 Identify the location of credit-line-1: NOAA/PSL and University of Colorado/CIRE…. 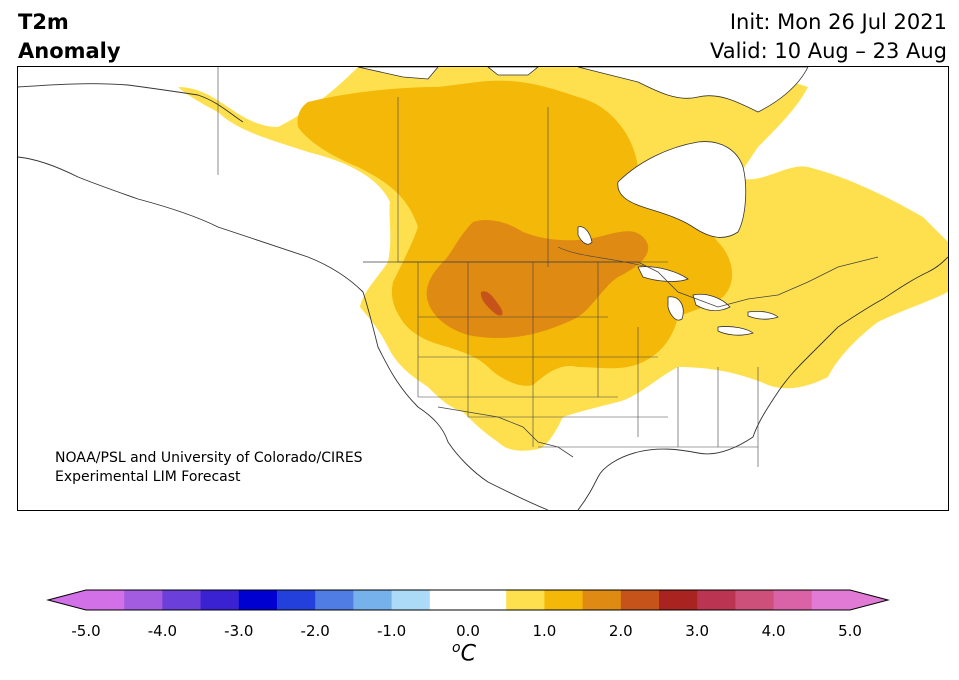
(209, 458).